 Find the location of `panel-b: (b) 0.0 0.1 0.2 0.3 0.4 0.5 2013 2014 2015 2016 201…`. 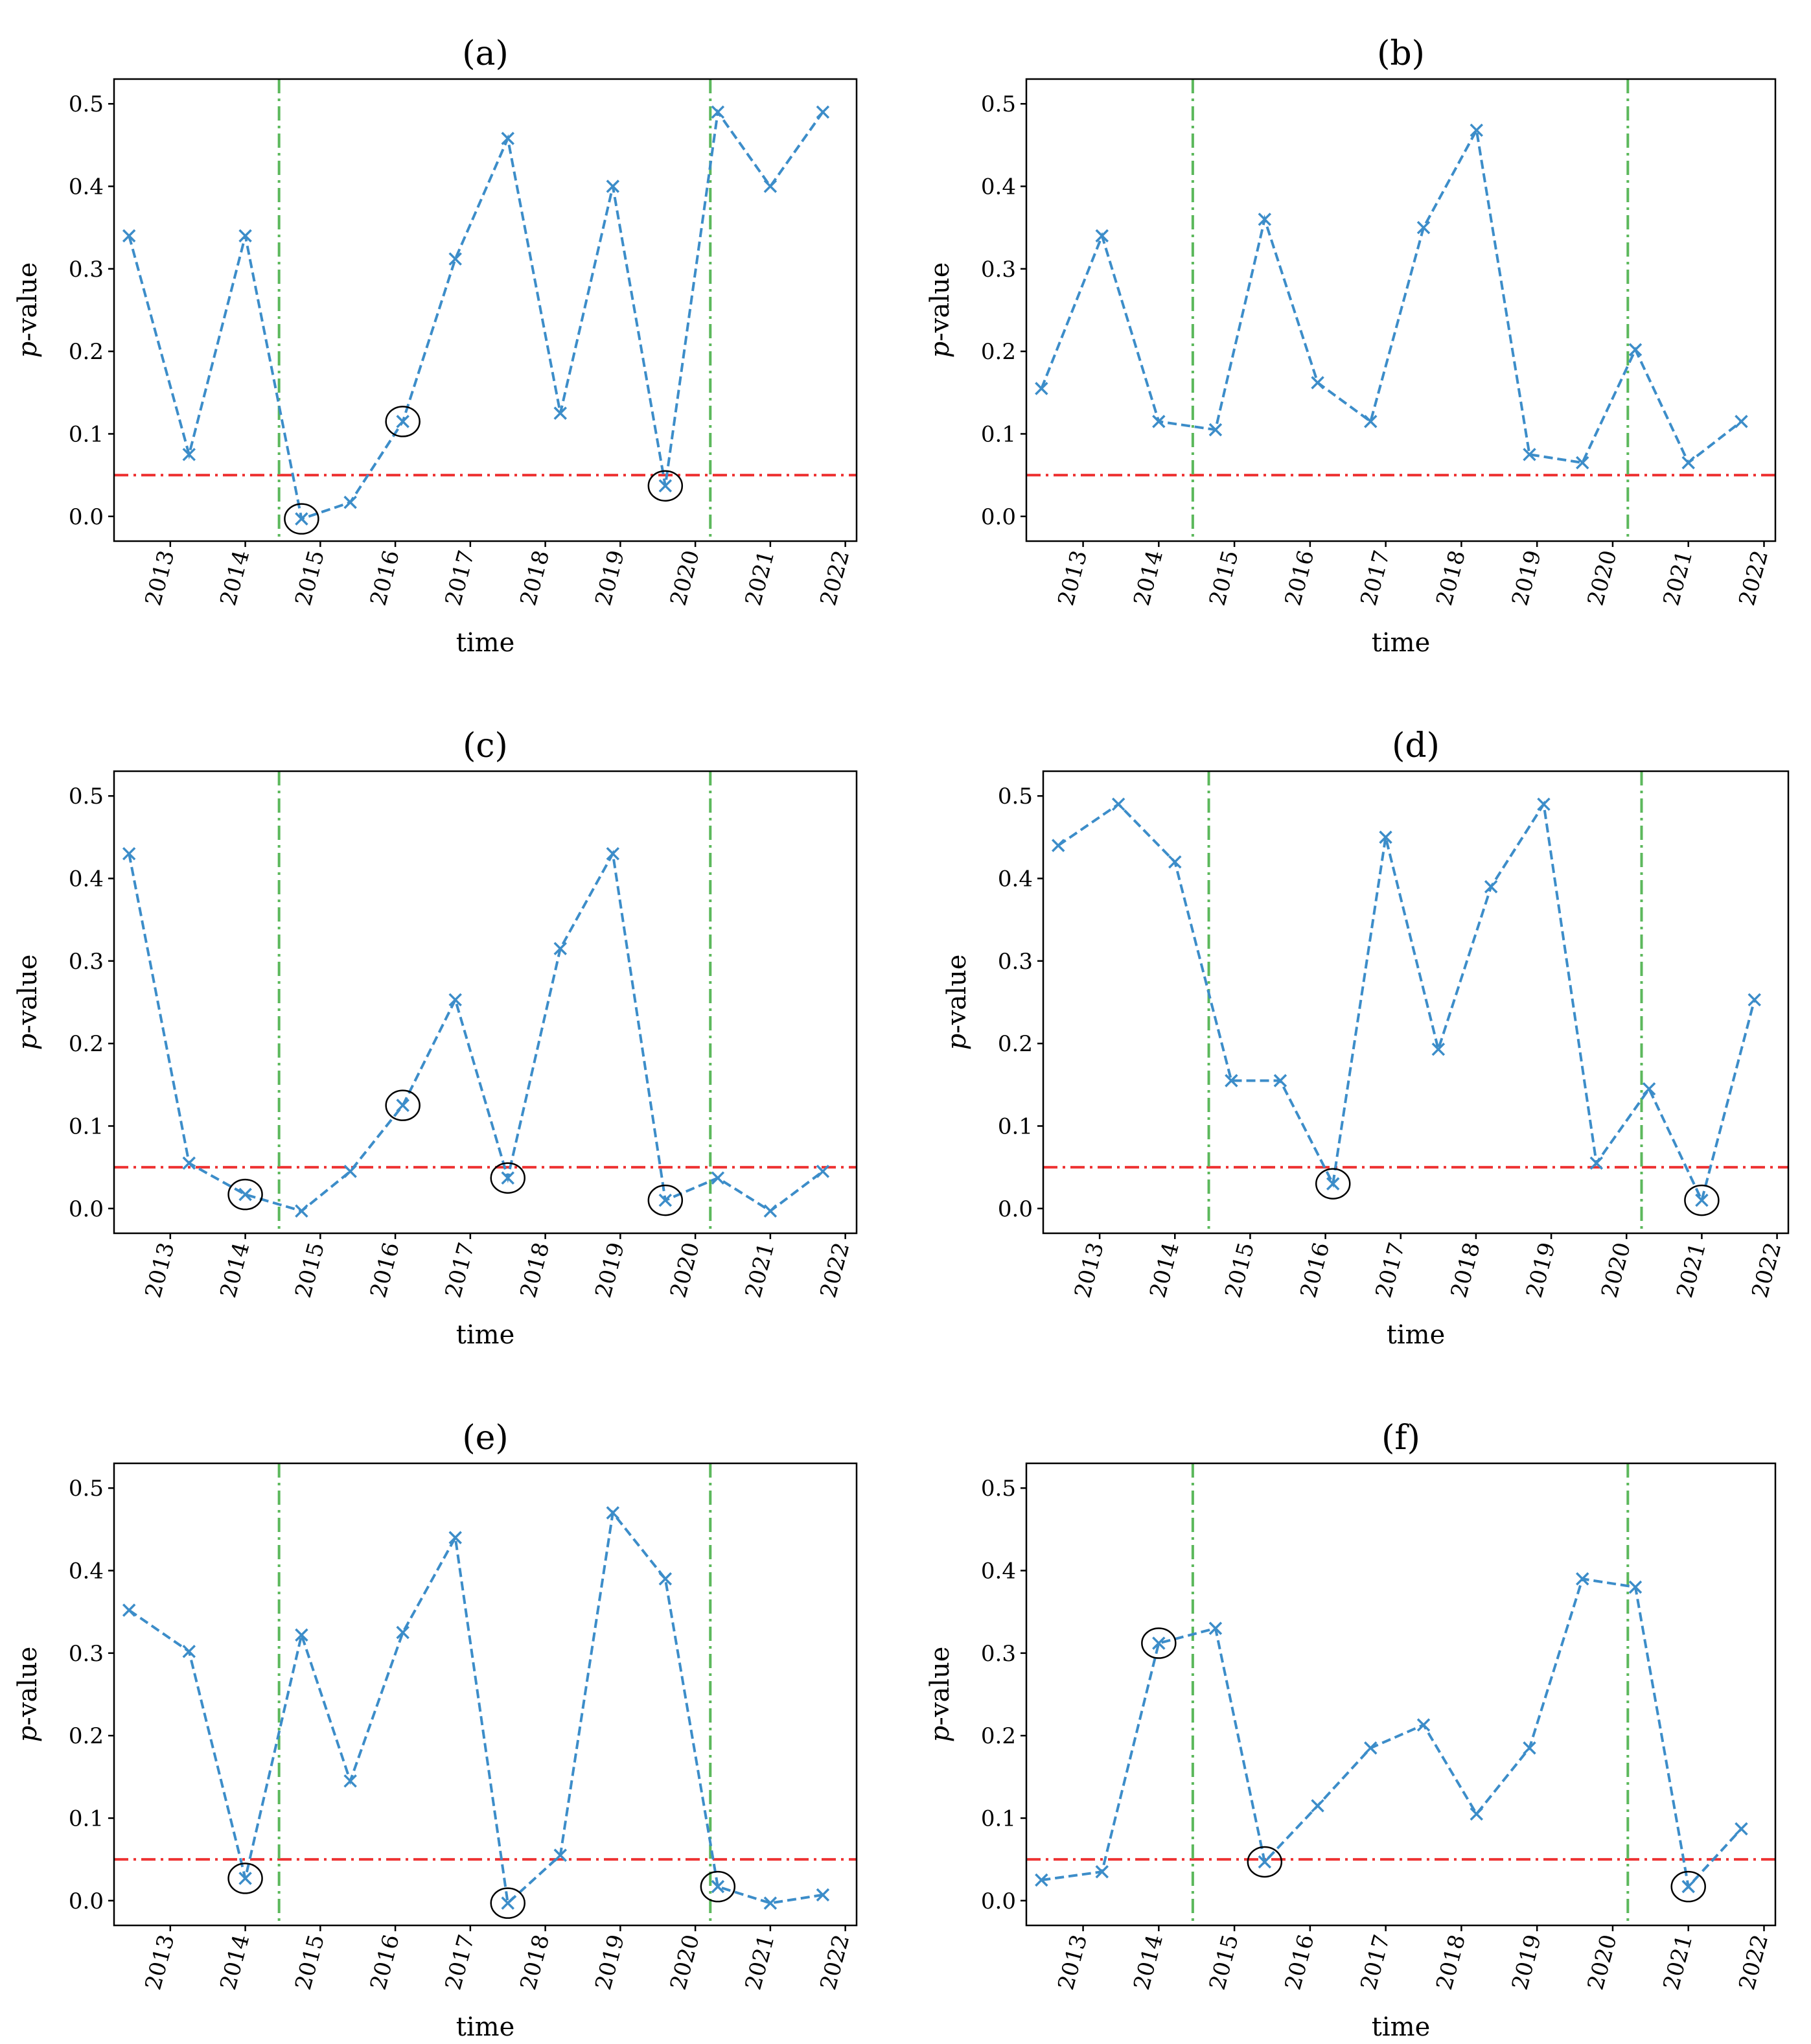

panel-b: (b) 0.0 0.1 0.2 0.3 0.4 0.5 2013 2014 2015 2016 201… is located at coordinates (1351, 346).